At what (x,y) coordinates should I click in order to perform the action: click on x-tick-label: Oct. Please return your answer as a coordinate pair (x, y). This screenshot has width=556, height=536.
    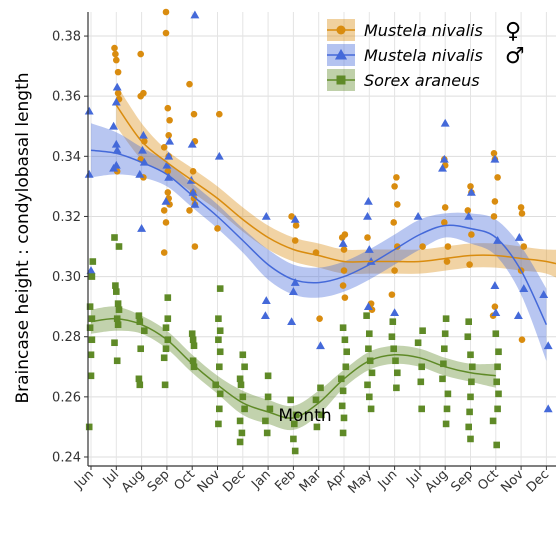
    Looking at the image, I should click on (488, 480).